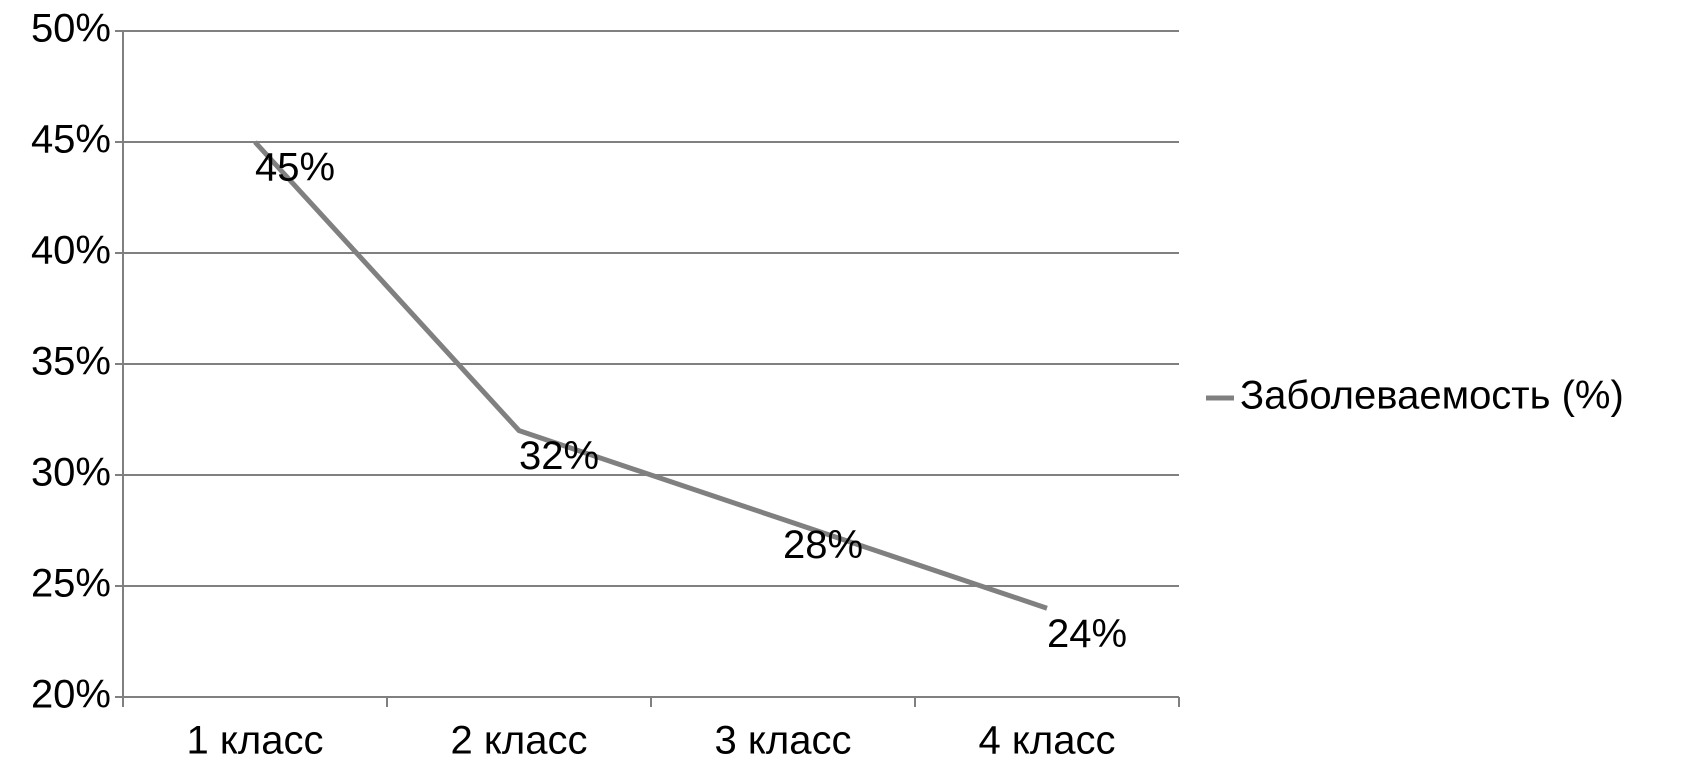  Describe the element at coordinates (71, 362) in the screenshot. I see `y-tick-label: 35%` at that location.